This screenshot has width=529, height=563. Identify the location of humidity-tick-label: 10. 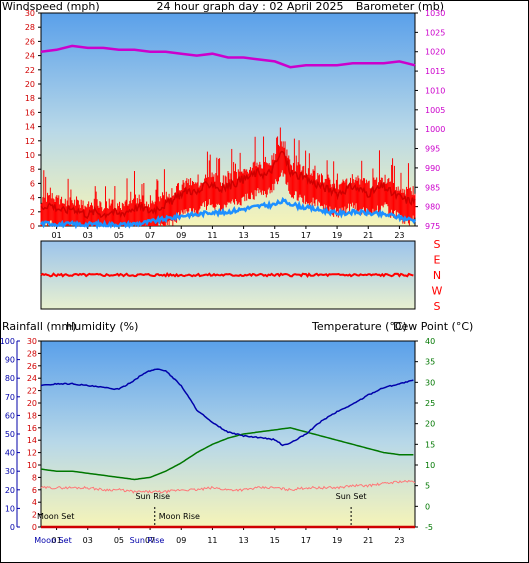
(10, 508).